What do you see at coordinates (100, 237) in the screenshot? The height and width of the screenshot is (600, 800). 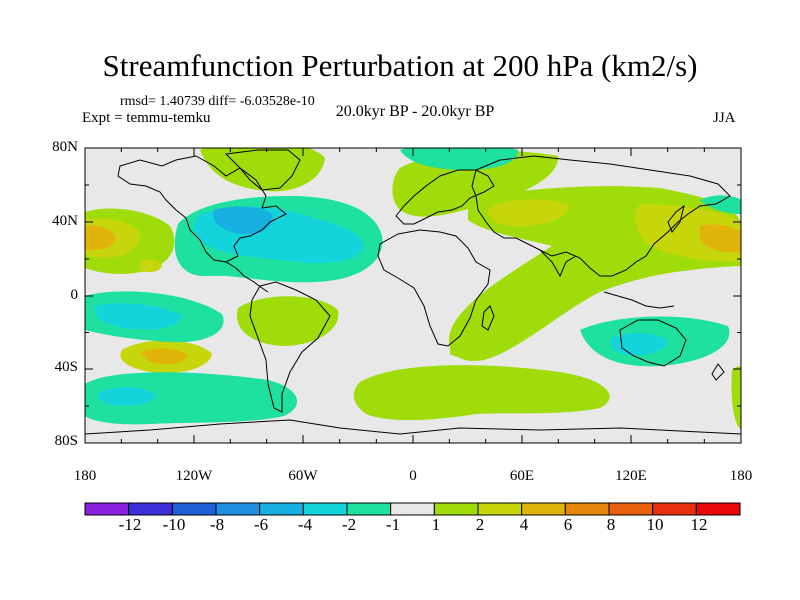 I see `contour-pacific-west-core` at bounding box center [100, 237].